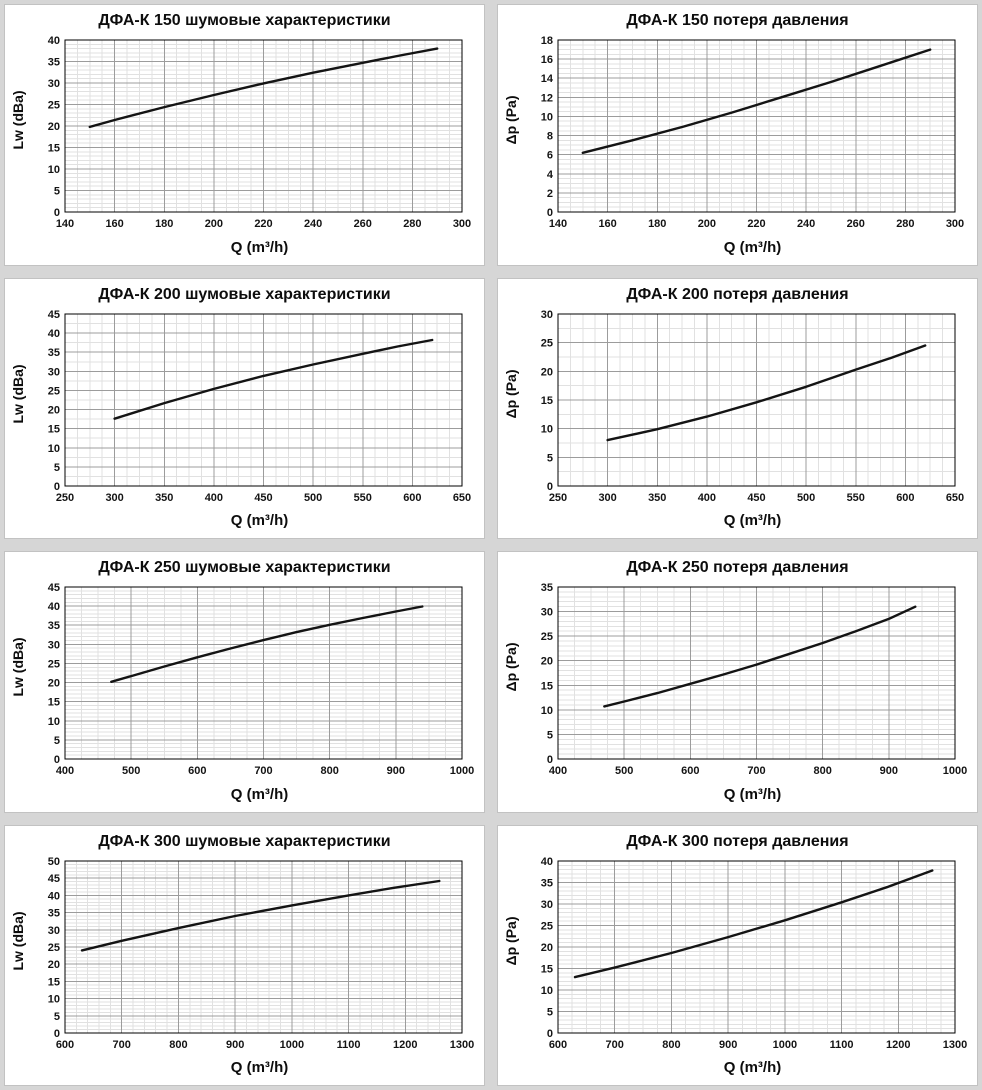  I want to click on svg-text: 8, so click(550, 137).